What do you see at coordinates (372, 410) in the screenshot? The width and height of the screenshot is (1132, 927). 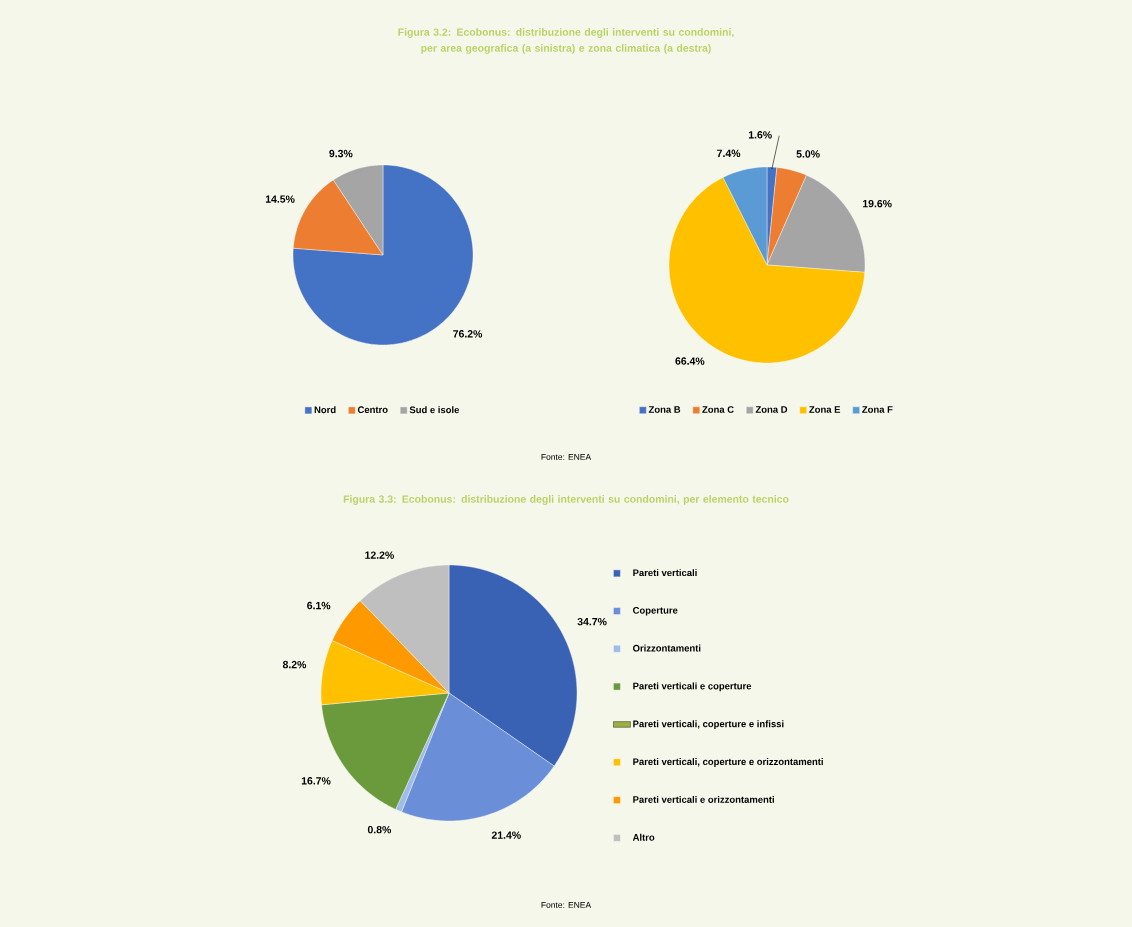 I see `legend-label: Centro` at bounding box center [372, 410].